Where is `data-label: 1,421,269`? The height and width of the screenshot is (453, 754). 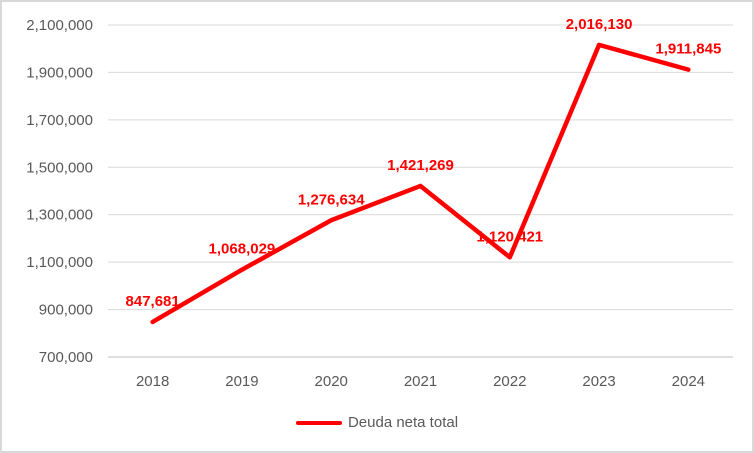 data-label: 1,421,269 is located at coordinates (420, 165).